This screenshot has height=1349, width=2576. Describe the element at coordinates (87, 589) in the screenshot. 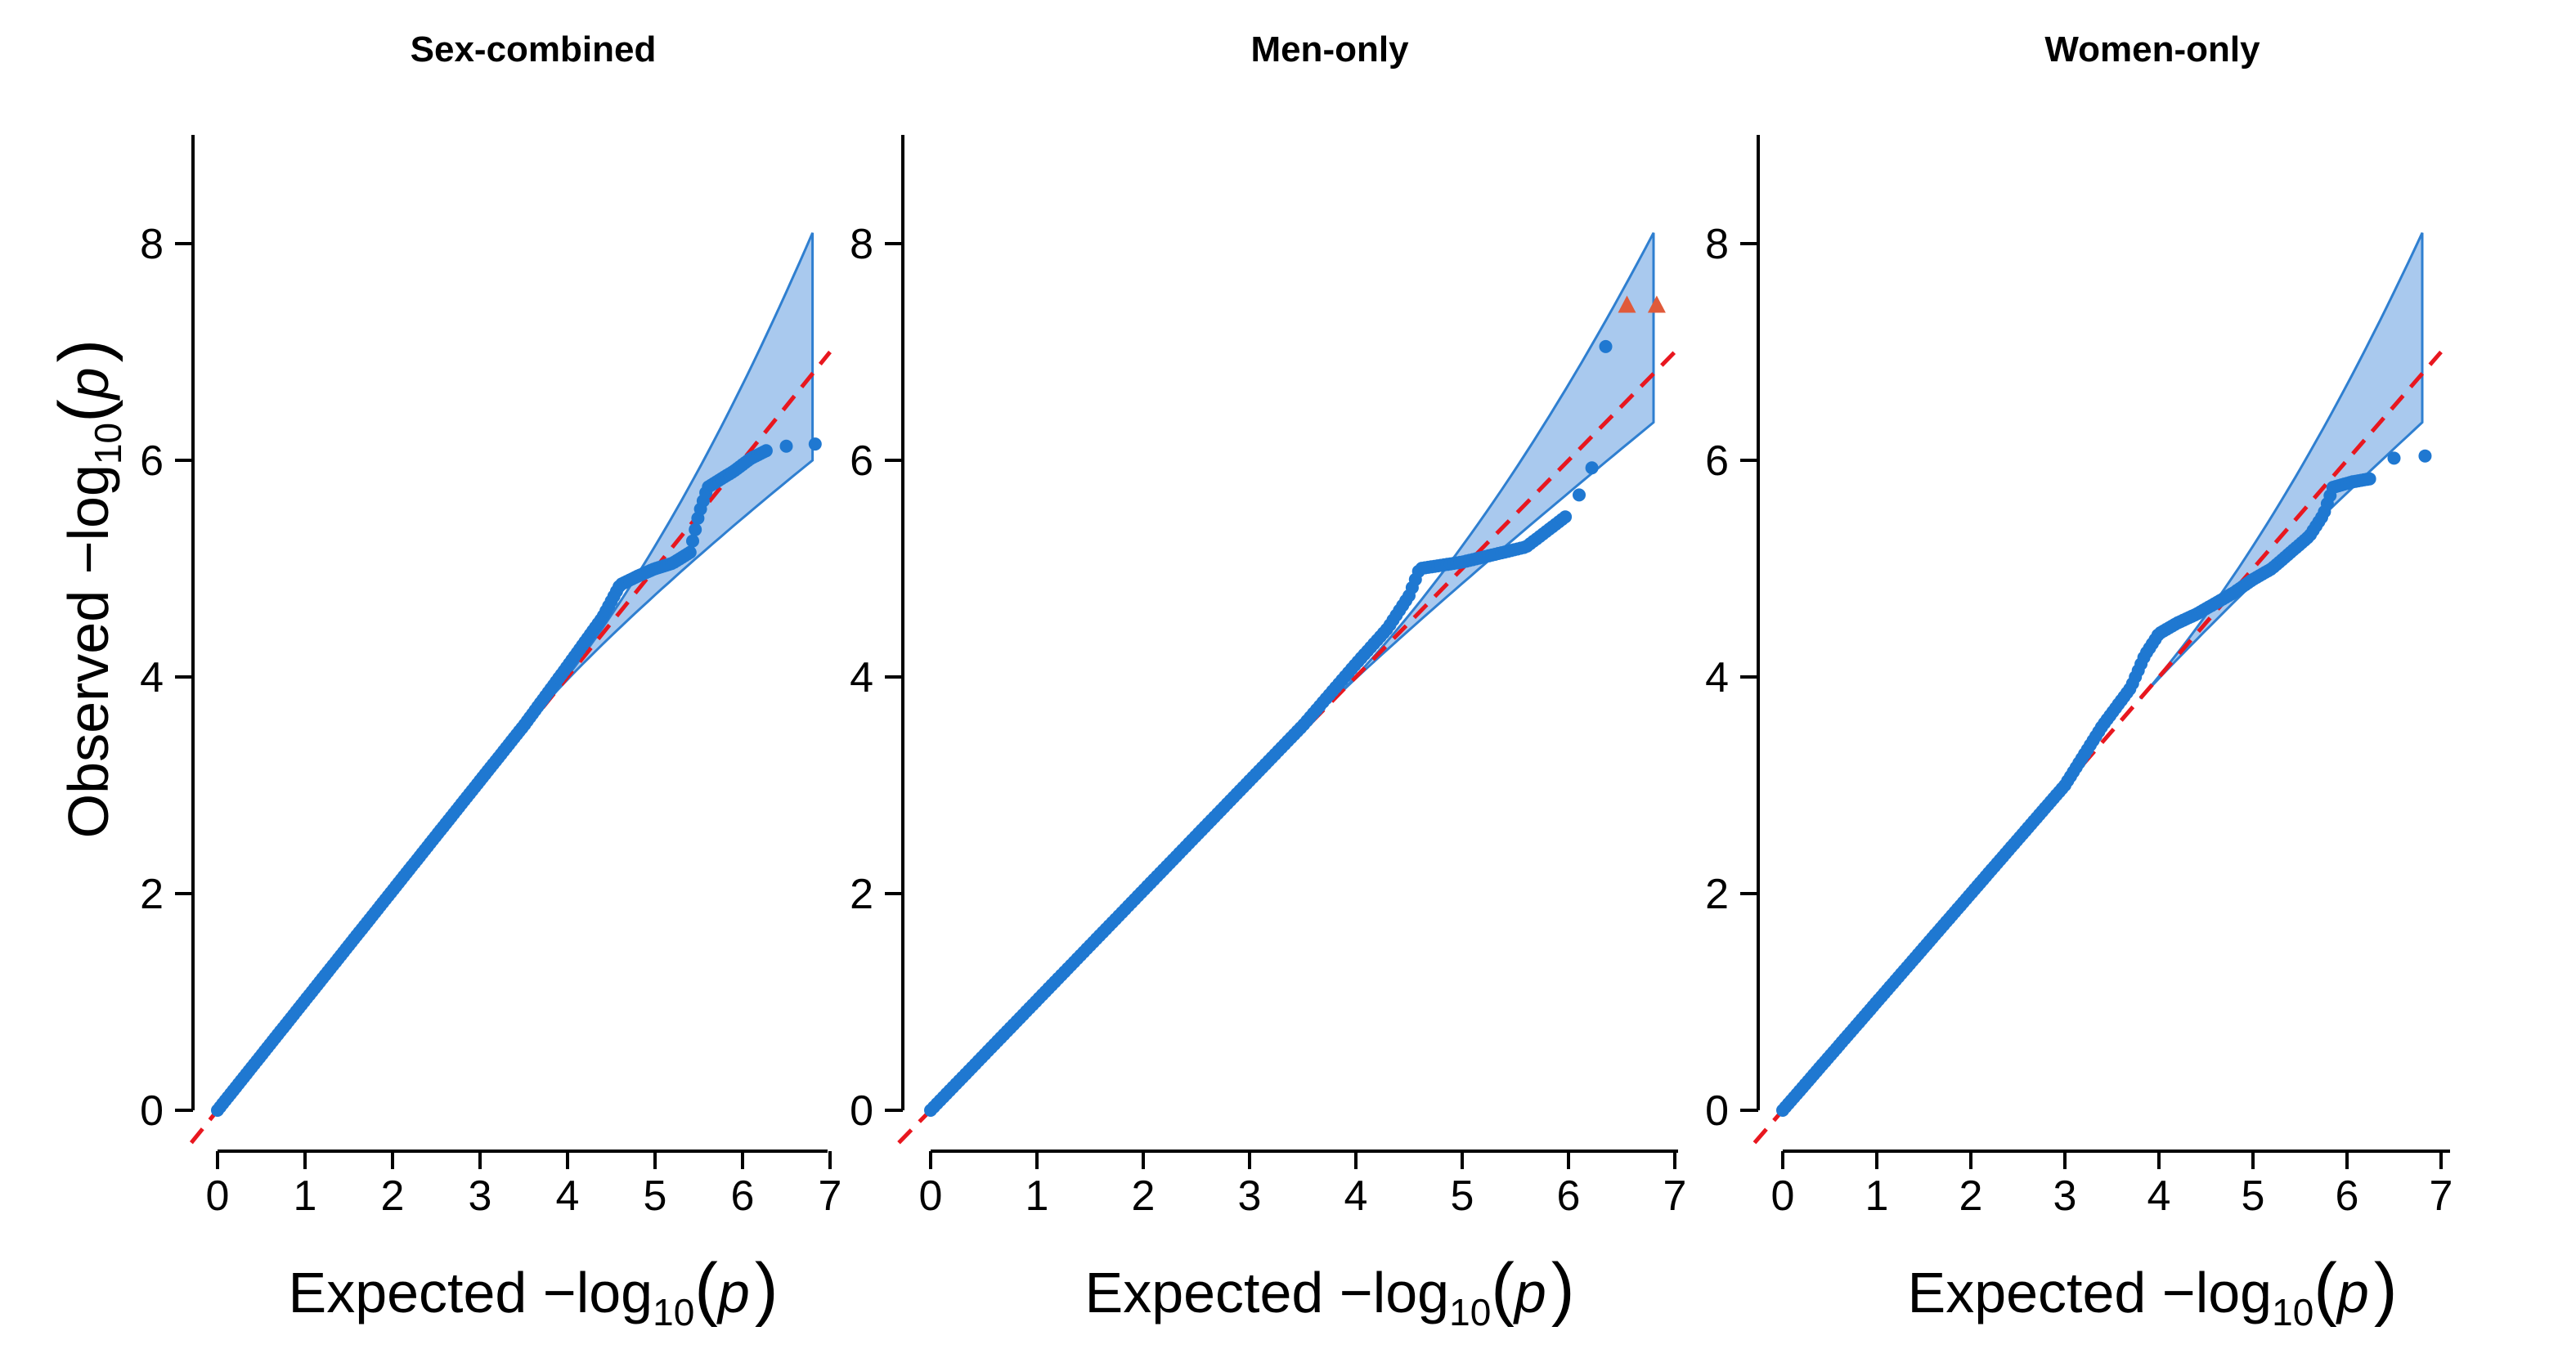

I see `y-axis-title: Observed −log10(p)` at that location.